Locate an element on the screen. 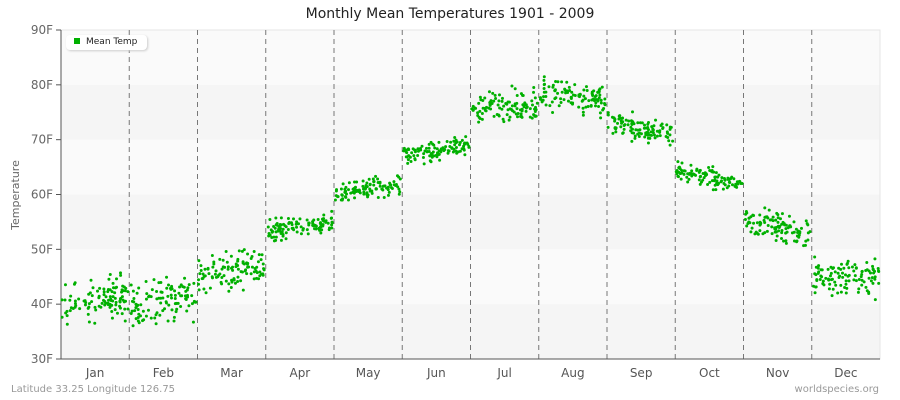 The height and width of the screenshot is (400, 900). svg-text: 40F is located at coordinates (42, 304).